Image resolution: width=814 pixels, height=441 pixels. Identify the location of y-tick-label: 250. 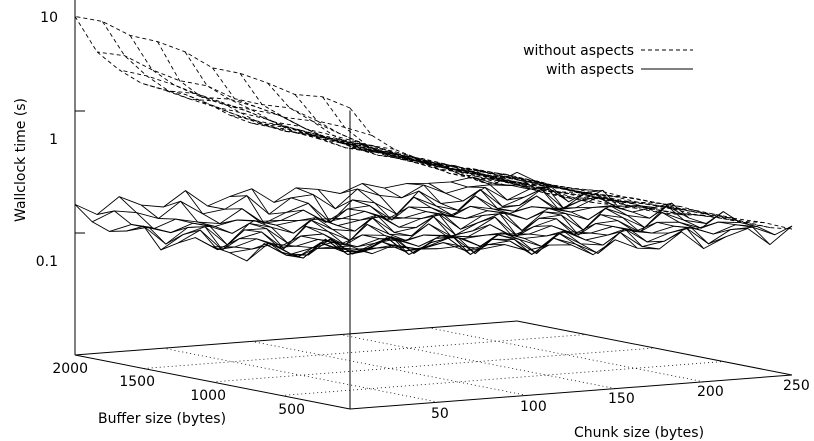
(796, 386).